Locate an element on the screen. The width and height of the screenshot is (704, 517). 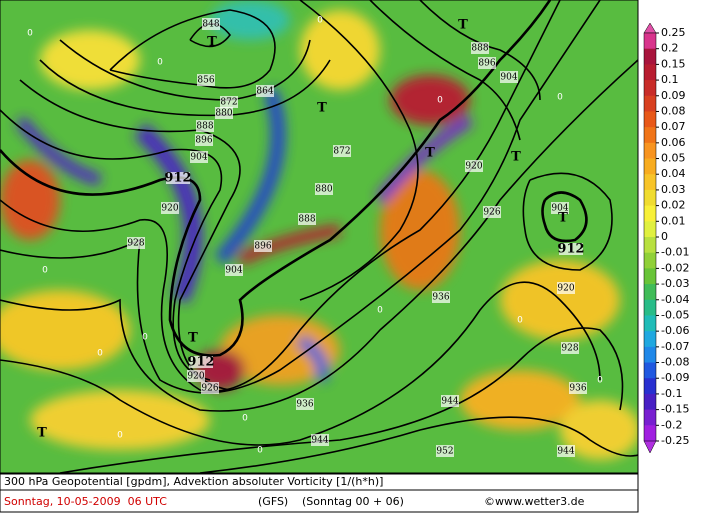
contour-label: 856 is located at coordinates (205, 81).